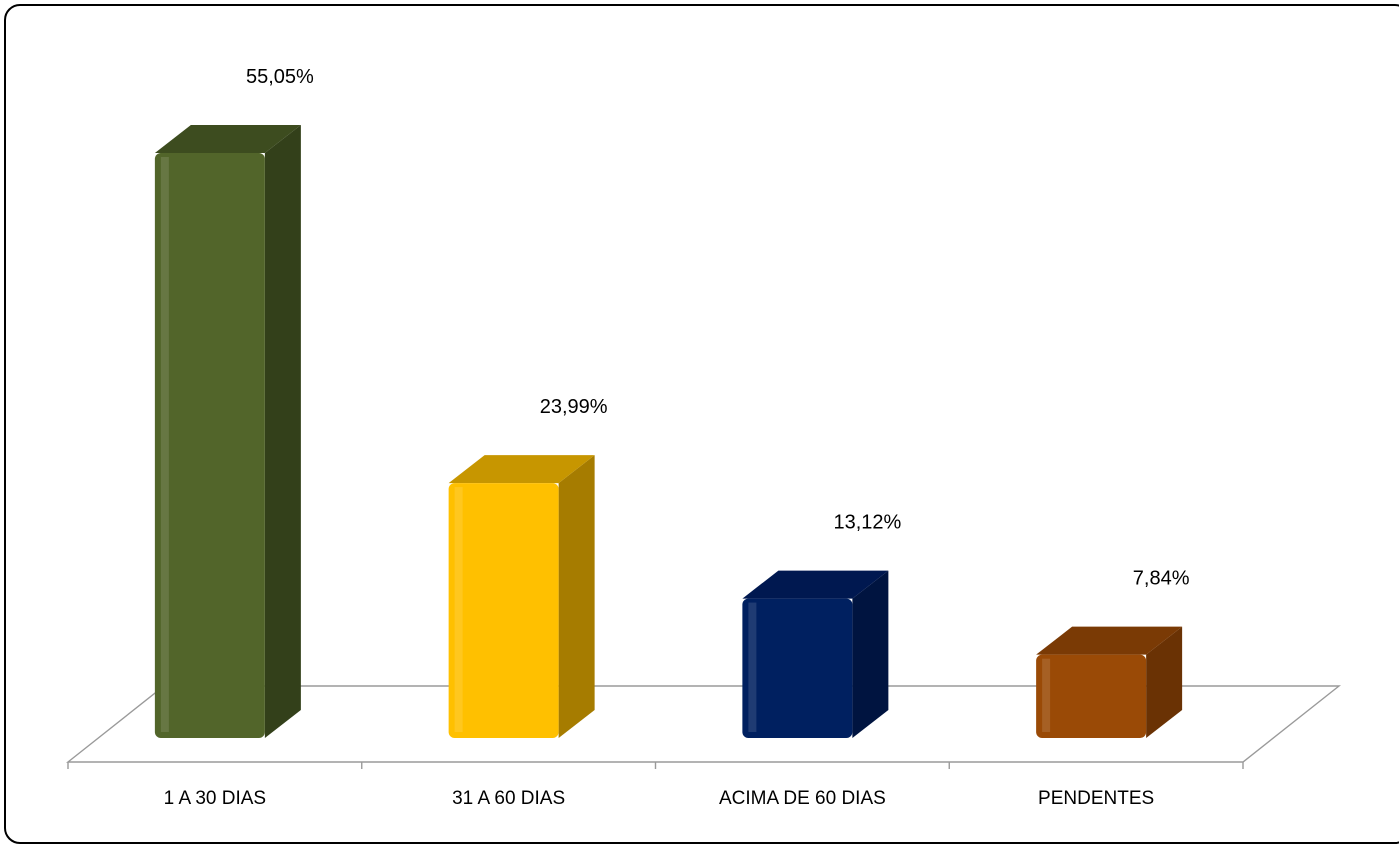  I want to click on data-label: 55,05%, so click(280, 77).